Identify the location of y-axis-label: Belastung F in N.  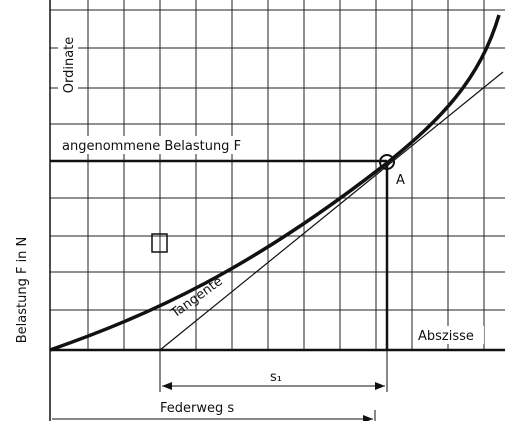
(22, 290).